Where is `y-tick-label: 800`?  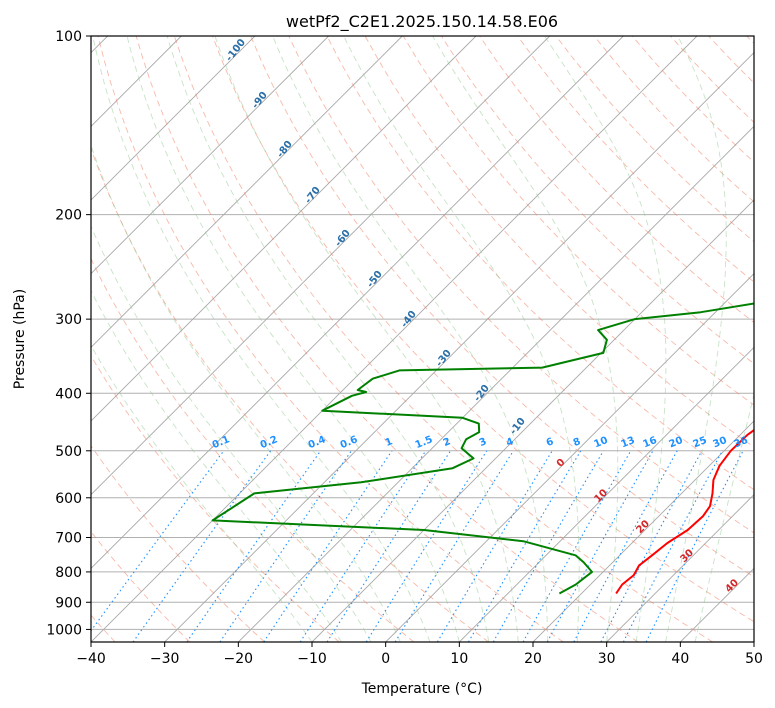 y-tick-label: 800 is located at coordinates (68, 573).